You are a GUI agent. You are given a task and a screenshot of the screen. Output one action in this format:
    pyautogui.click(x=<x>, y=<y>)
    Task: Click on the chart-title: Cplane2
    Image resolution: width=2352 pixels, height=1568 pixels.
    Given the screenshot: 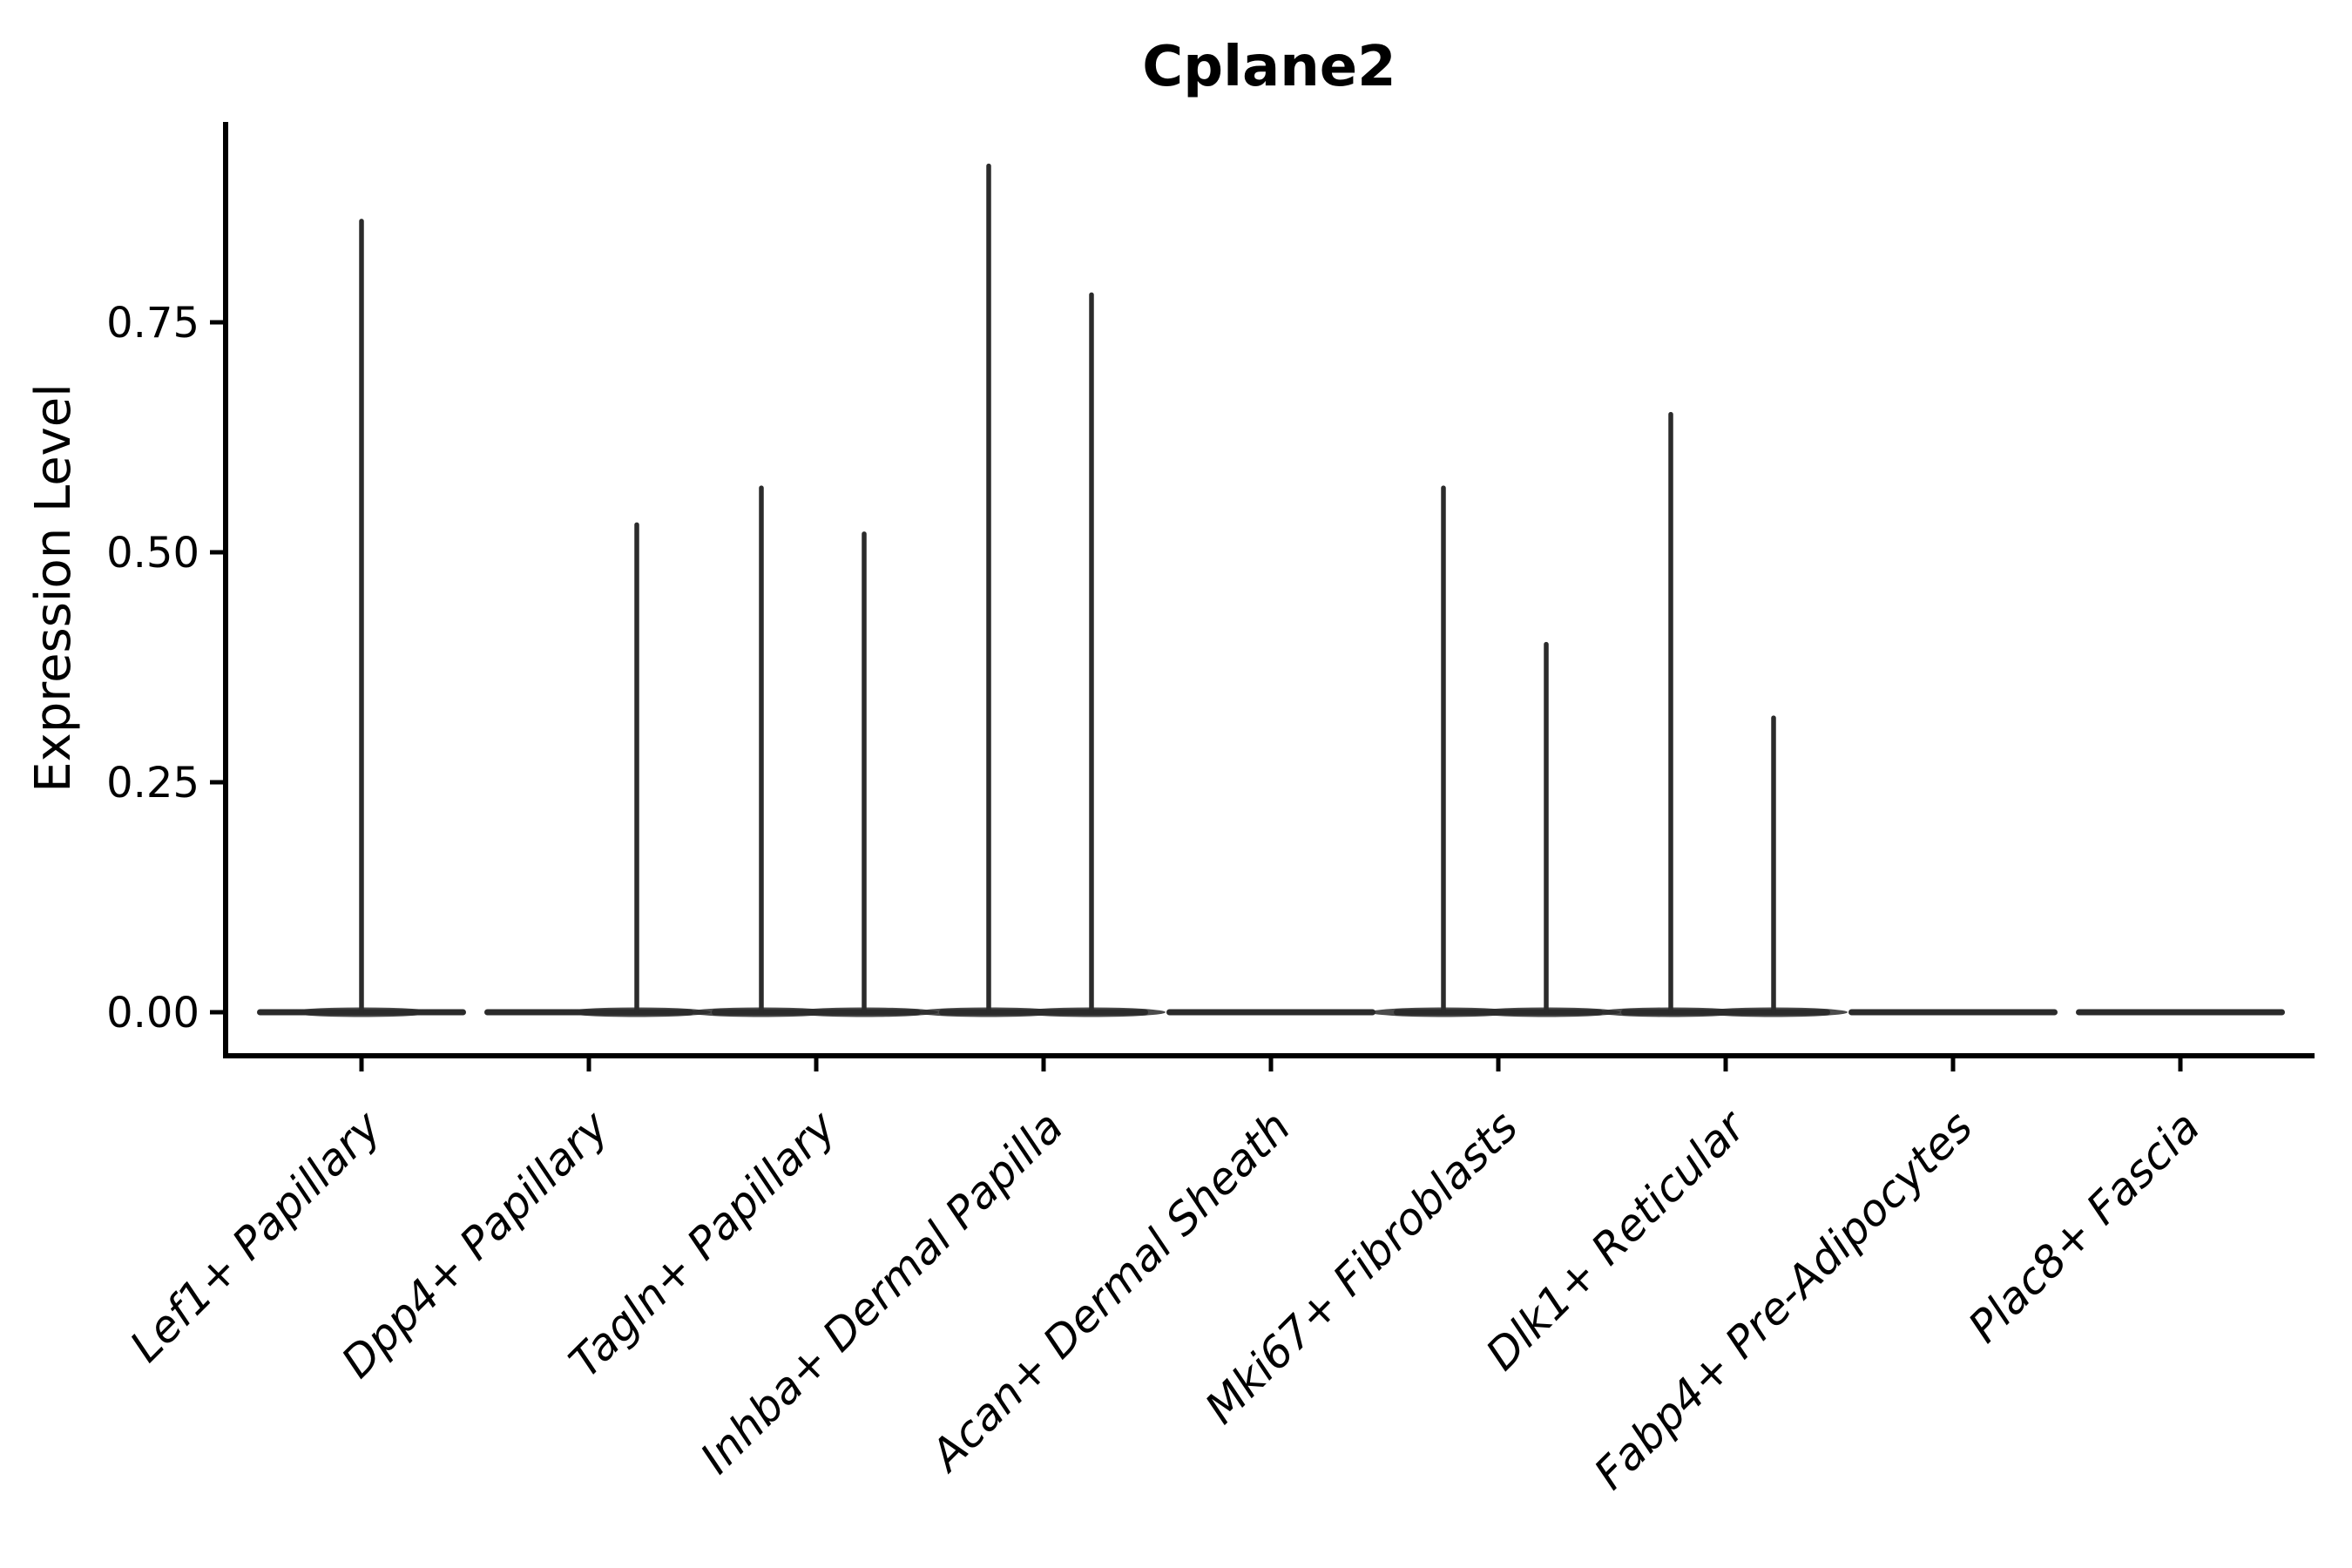 What is the action you would take?
    pyautogui.click(x=1269, y=67)
    